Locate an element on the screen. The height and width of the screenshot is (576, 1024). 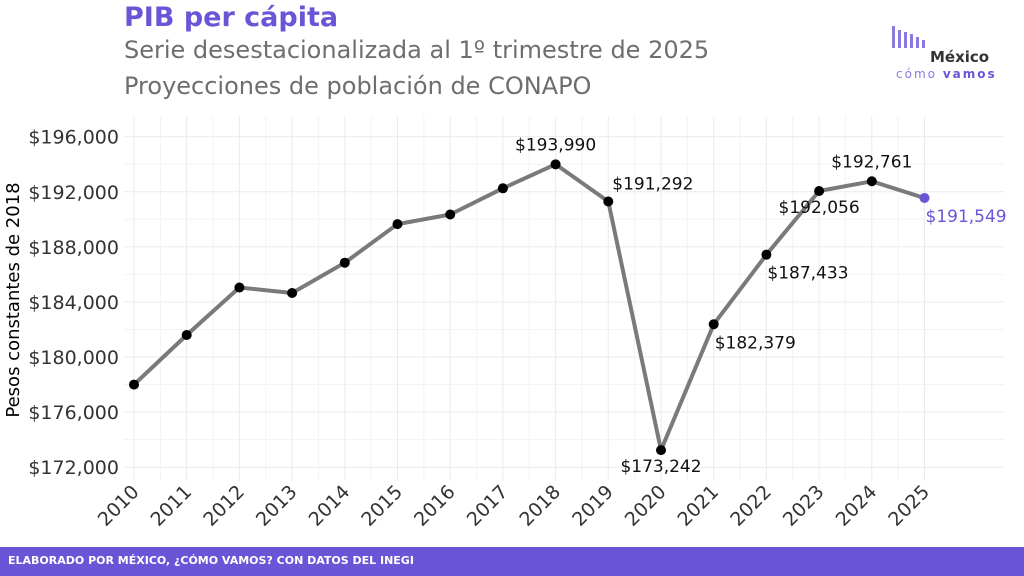
mexico-como-vamos-logo: México cómo vamos is located at coordinates (944, 53).